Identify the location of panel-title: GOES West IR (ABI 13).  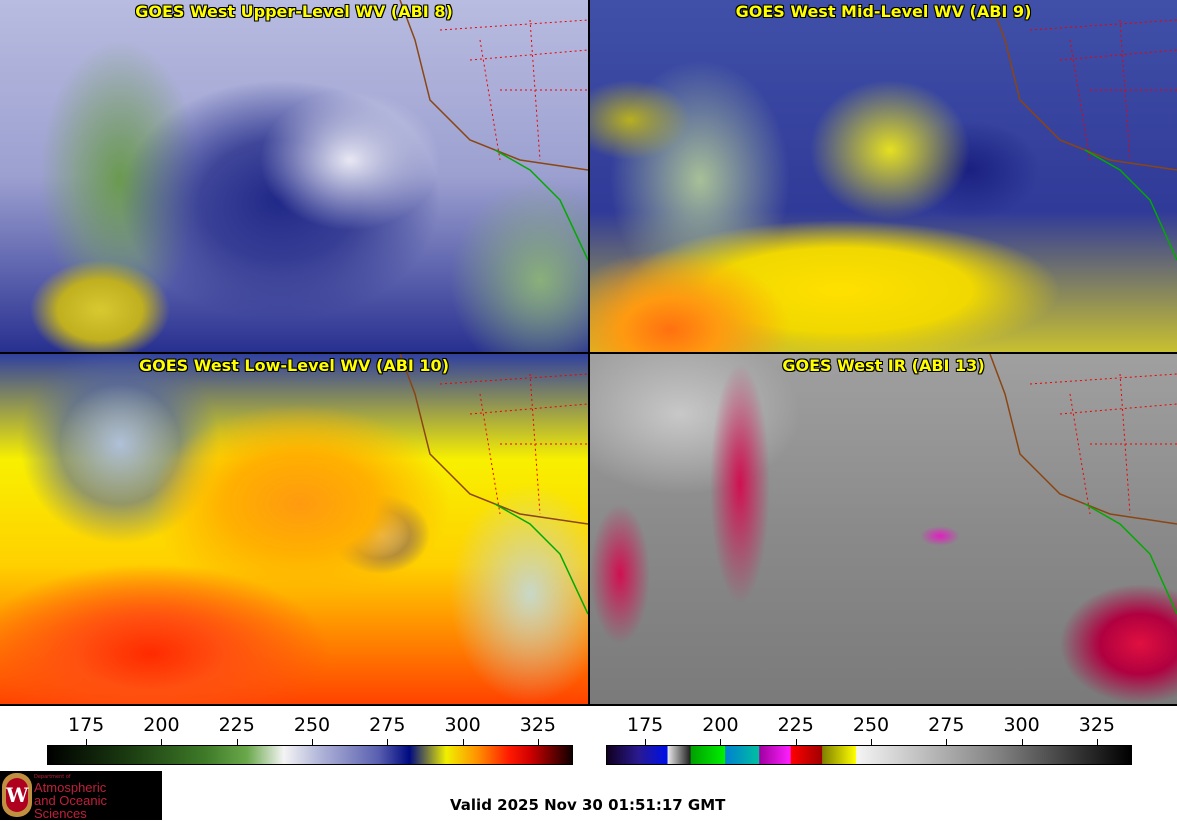
(883, 365).